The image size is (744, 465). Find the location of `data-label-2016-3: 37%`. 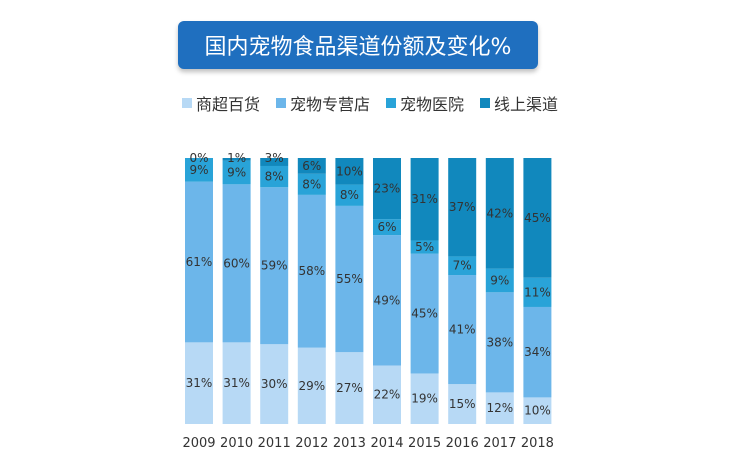

data-label-2016-3: 37% is located at coordinates (462, 207).